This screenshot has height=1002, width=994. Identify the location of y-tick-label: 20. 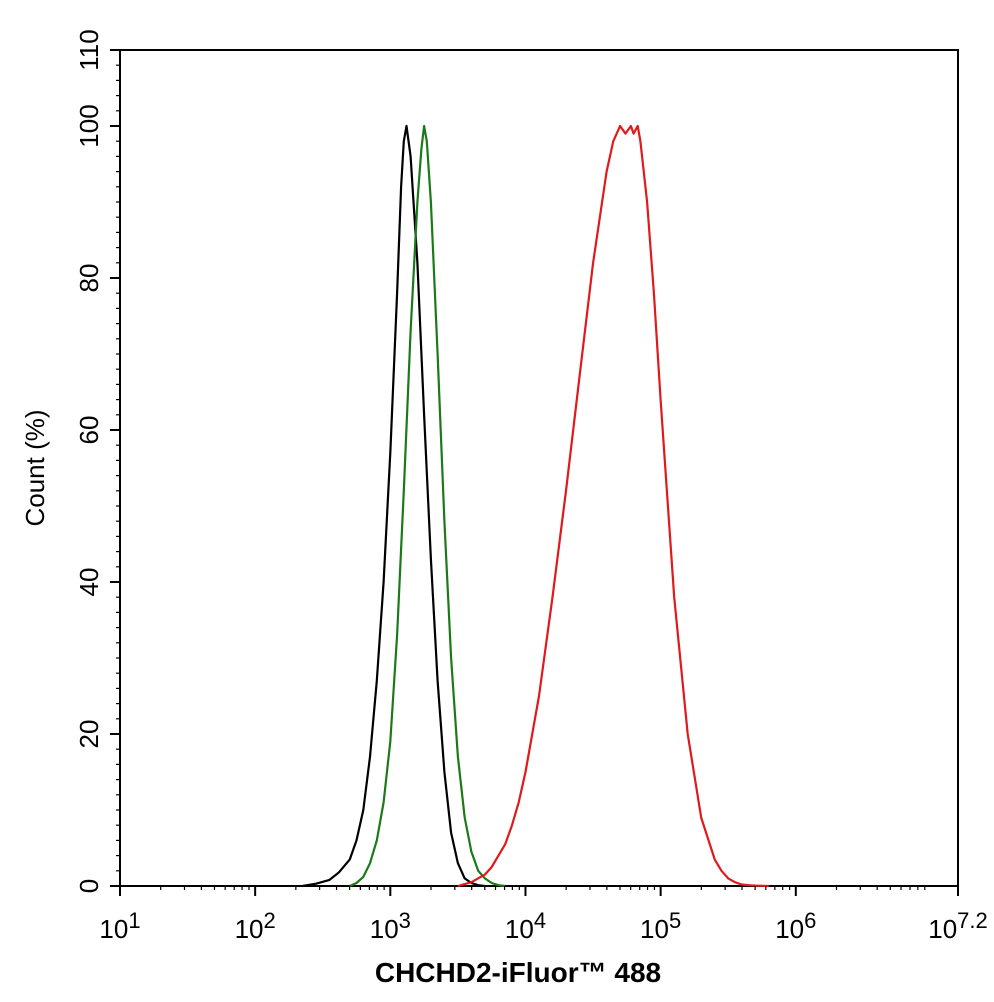
(89, 734).